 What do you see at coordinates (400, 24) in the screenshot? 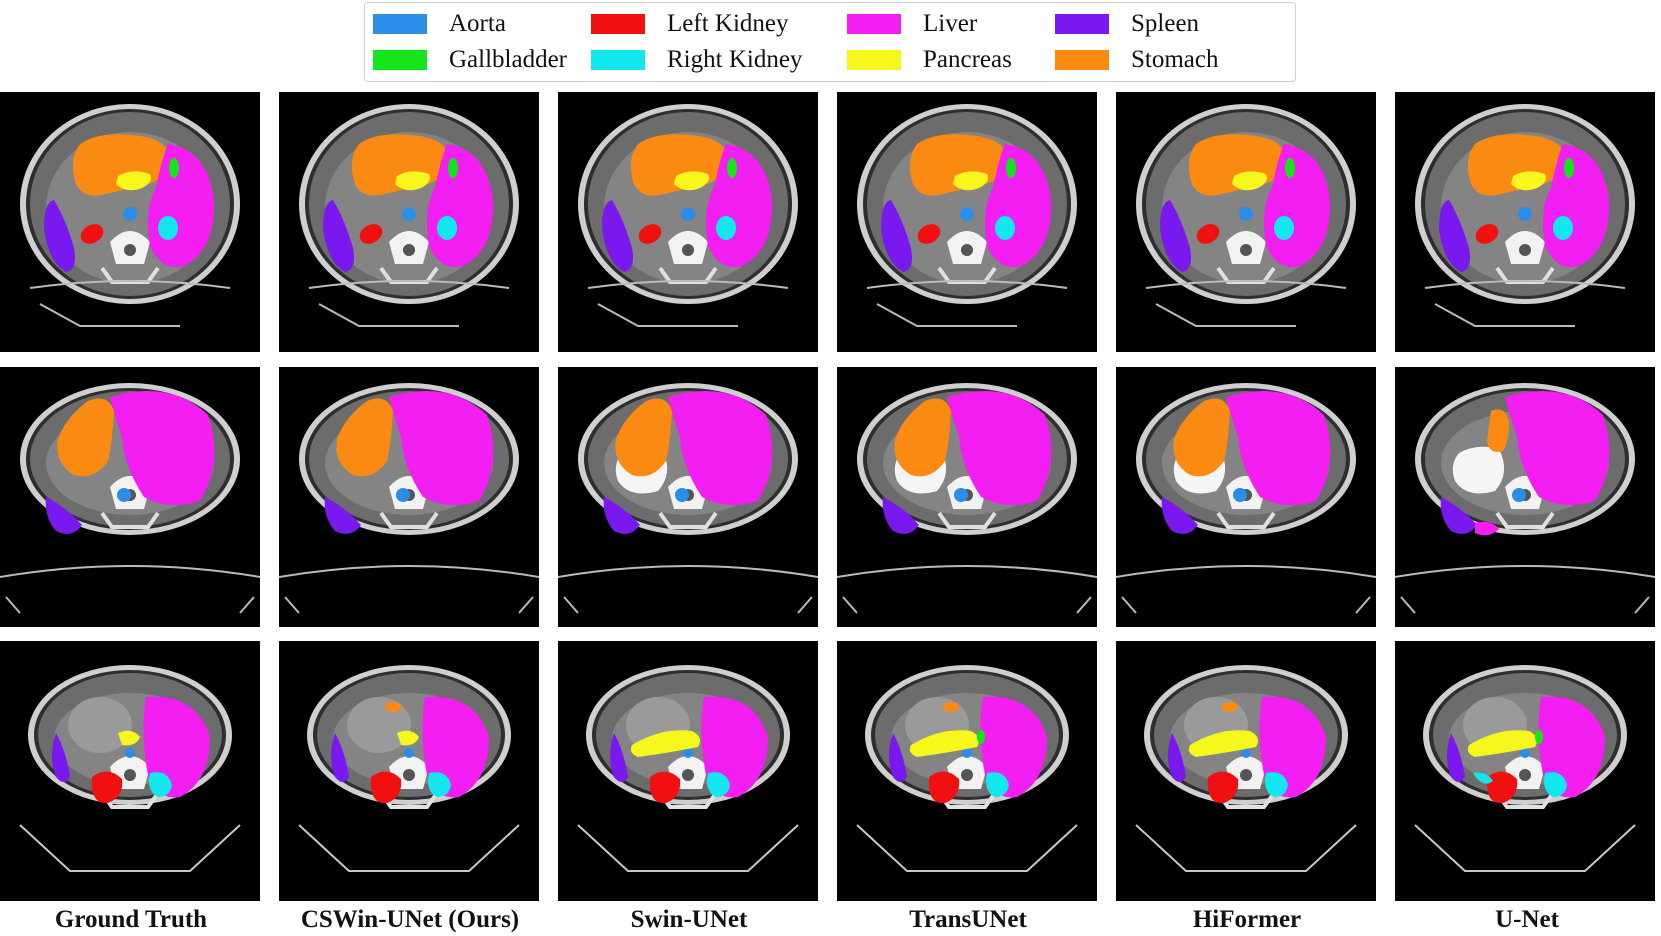
I see `legend-swatch-aorta` at bounding box center [400, 24].